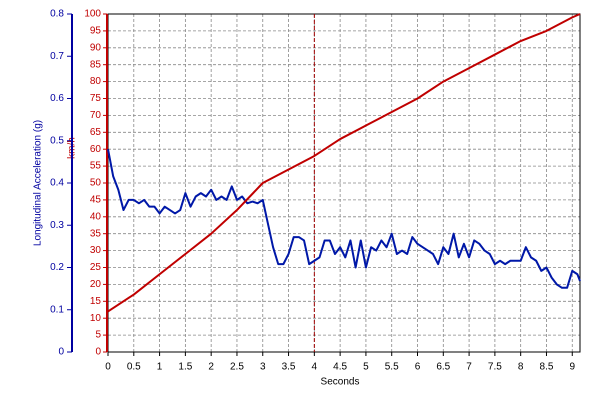 This screenshot has height=400, width=600. What do you see at coordinates (547, 367) in the screenshot?
I see `x-tick-label: 8.5` at bounding box center [547, 367].